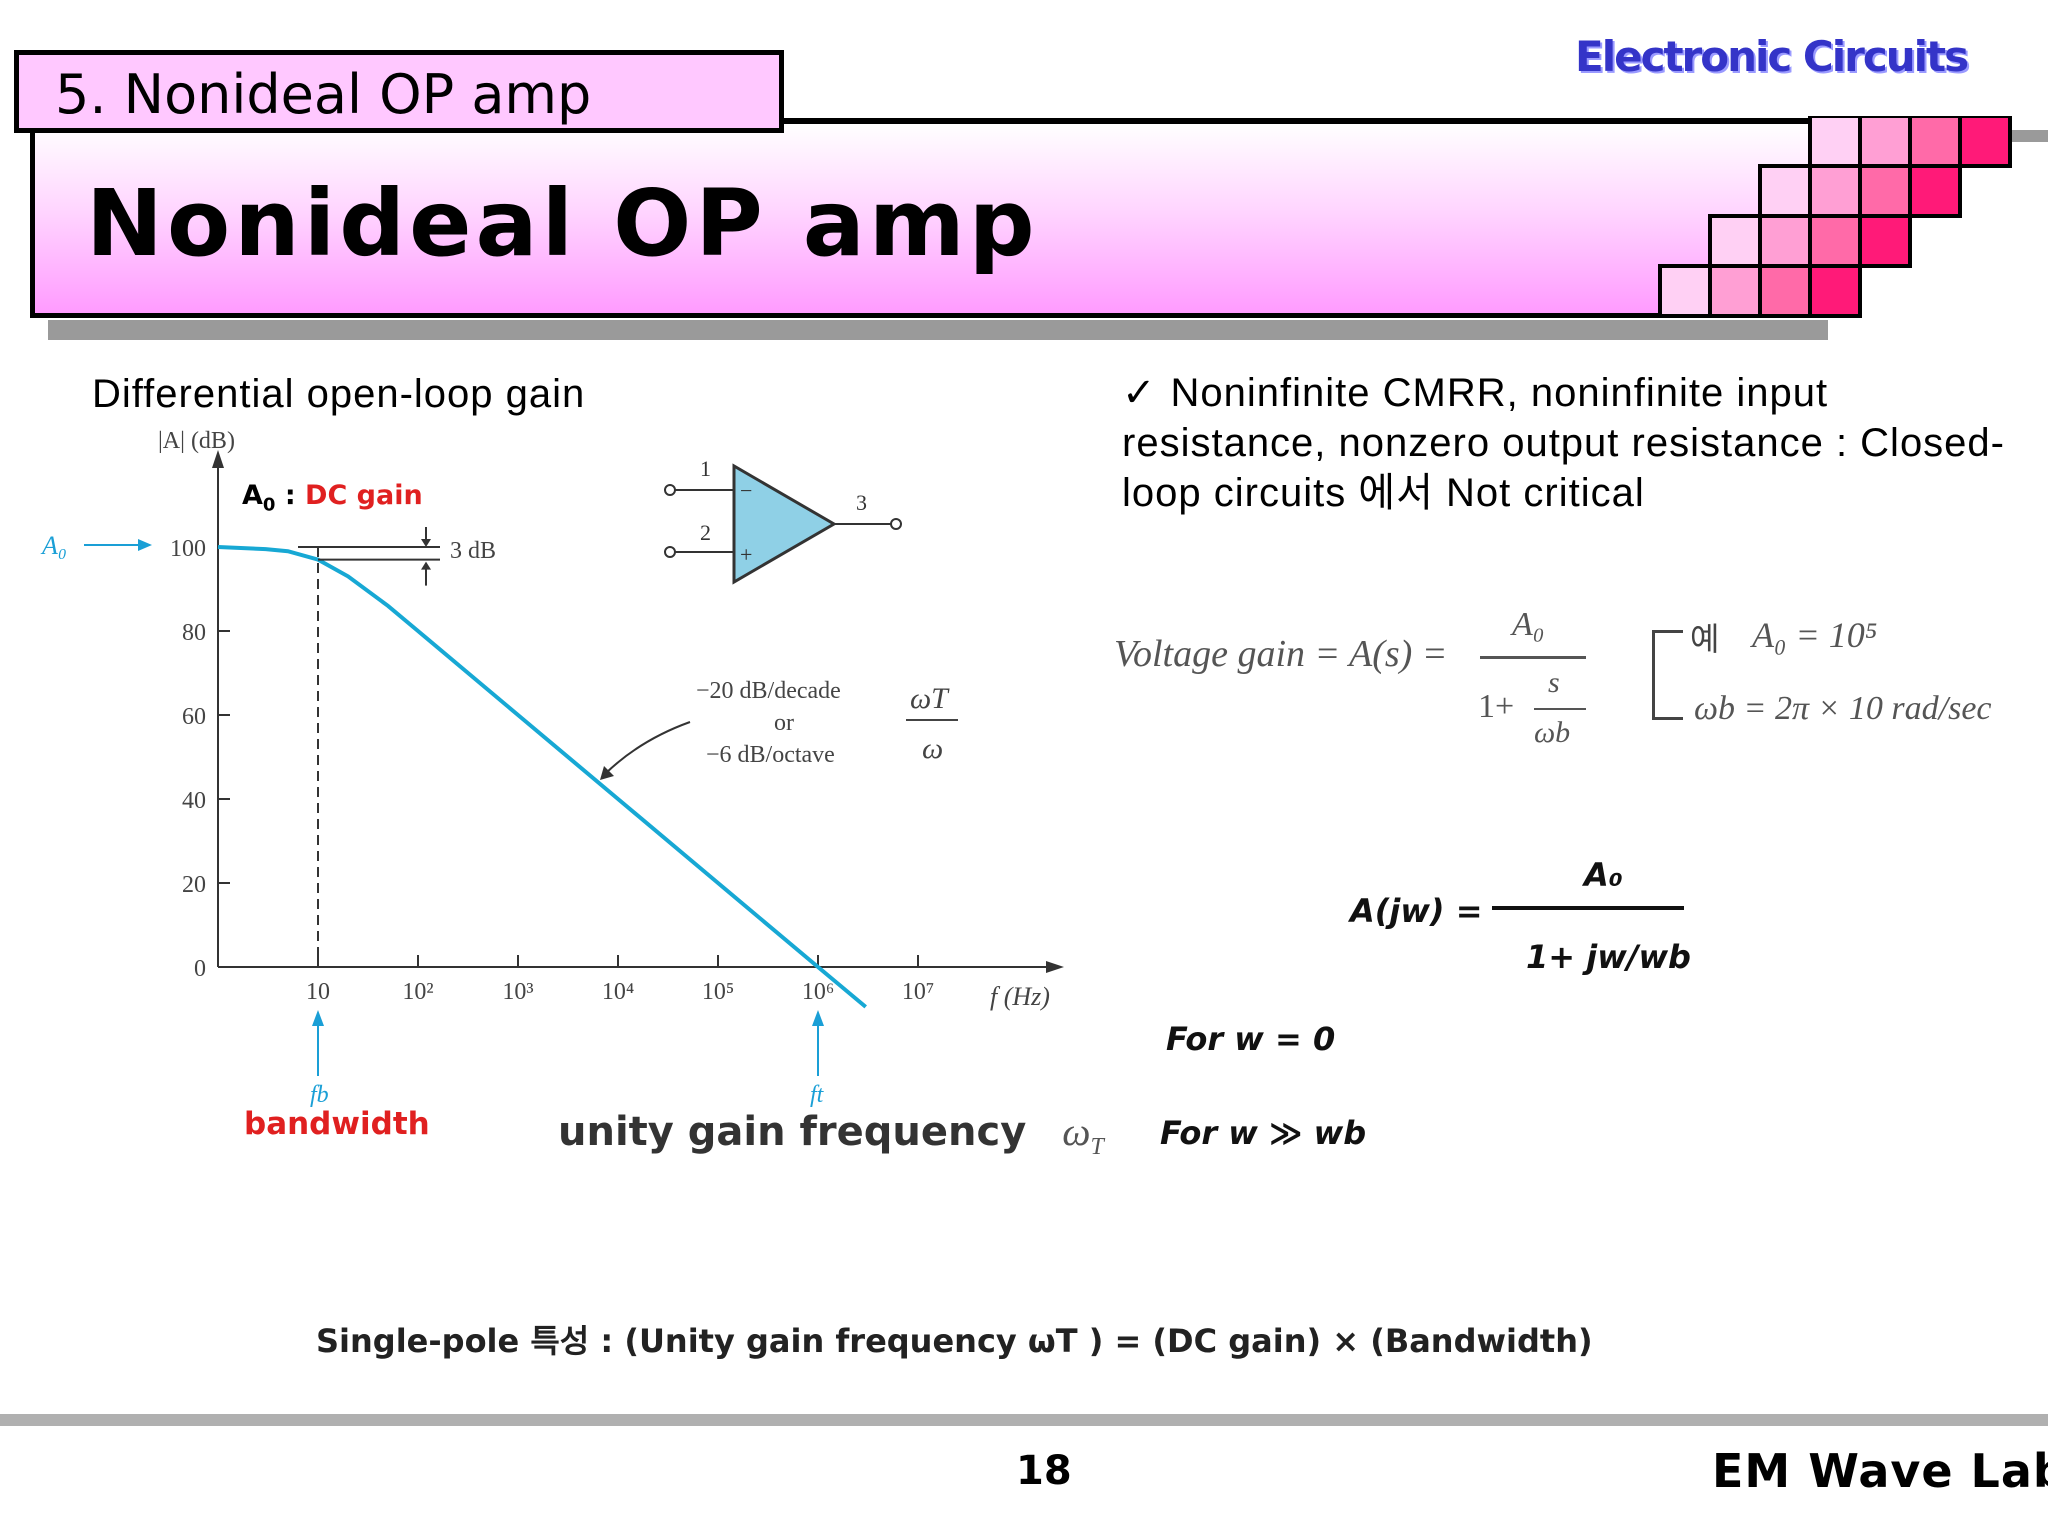  What do you see at coordinates (1251, 1039) in the screenshot?
I see `case-w-zero: For w = 0` at bounding box center [1251, 1039].